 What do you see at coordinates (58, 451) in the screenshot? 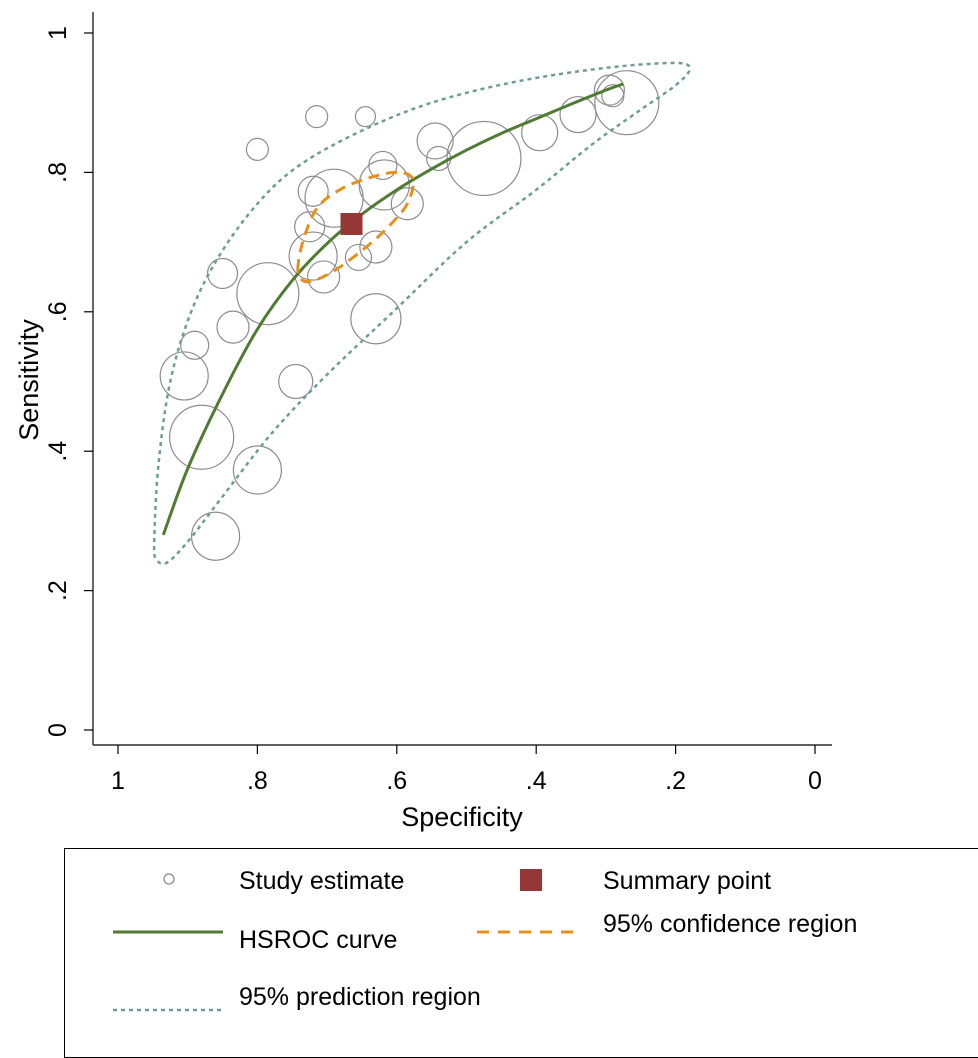
I see `y-tick-label: .4` at bounding box center [58, 451].